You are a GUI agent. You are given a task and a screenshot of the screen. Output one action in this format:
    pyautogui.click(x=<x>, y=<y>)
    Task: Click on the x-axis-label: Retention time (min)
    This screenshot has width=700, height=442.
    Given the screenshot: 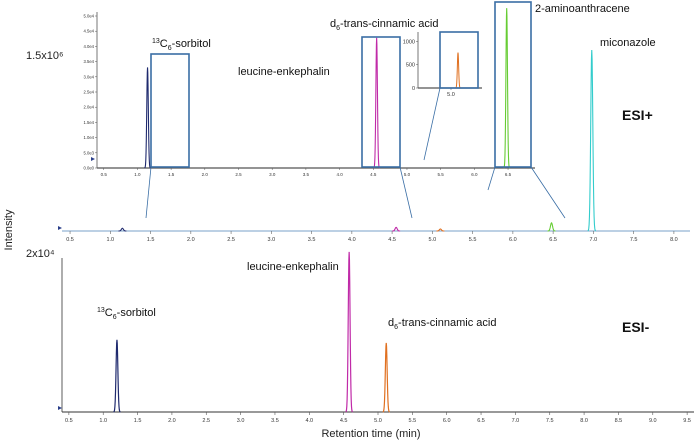 What is the action you would take?
    pyautogui.click(x=370, y=434)
    